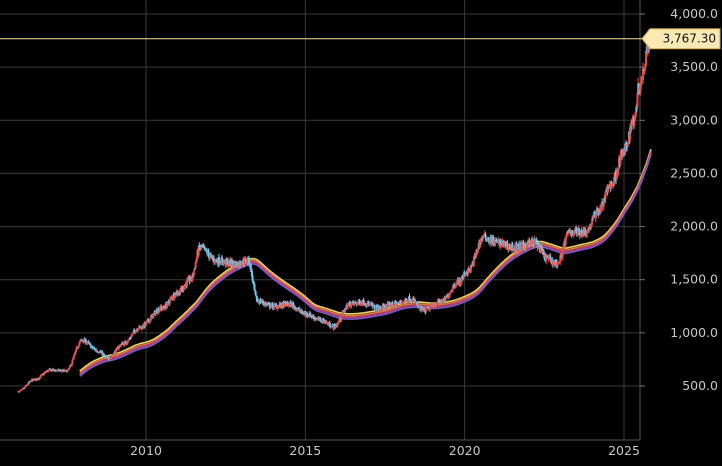 This screenshot has width=722, height=466. Describe the element at coordinates (360, 39) in the screenshot. I see `last-price-line-group: 3,767.30` at that location.